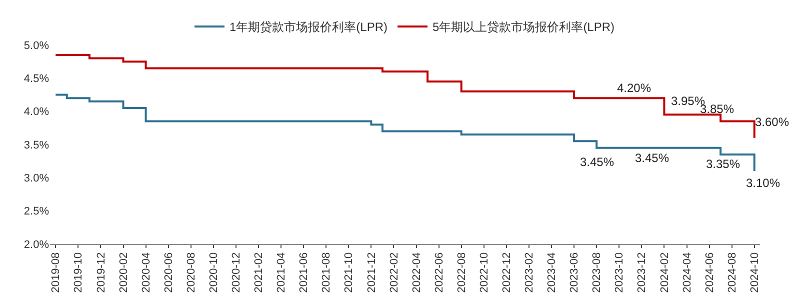  What do you see at coordinates (772, 122) in the screenshot?
I see `annotation: 3.60%` at bounding box center [772, 122].